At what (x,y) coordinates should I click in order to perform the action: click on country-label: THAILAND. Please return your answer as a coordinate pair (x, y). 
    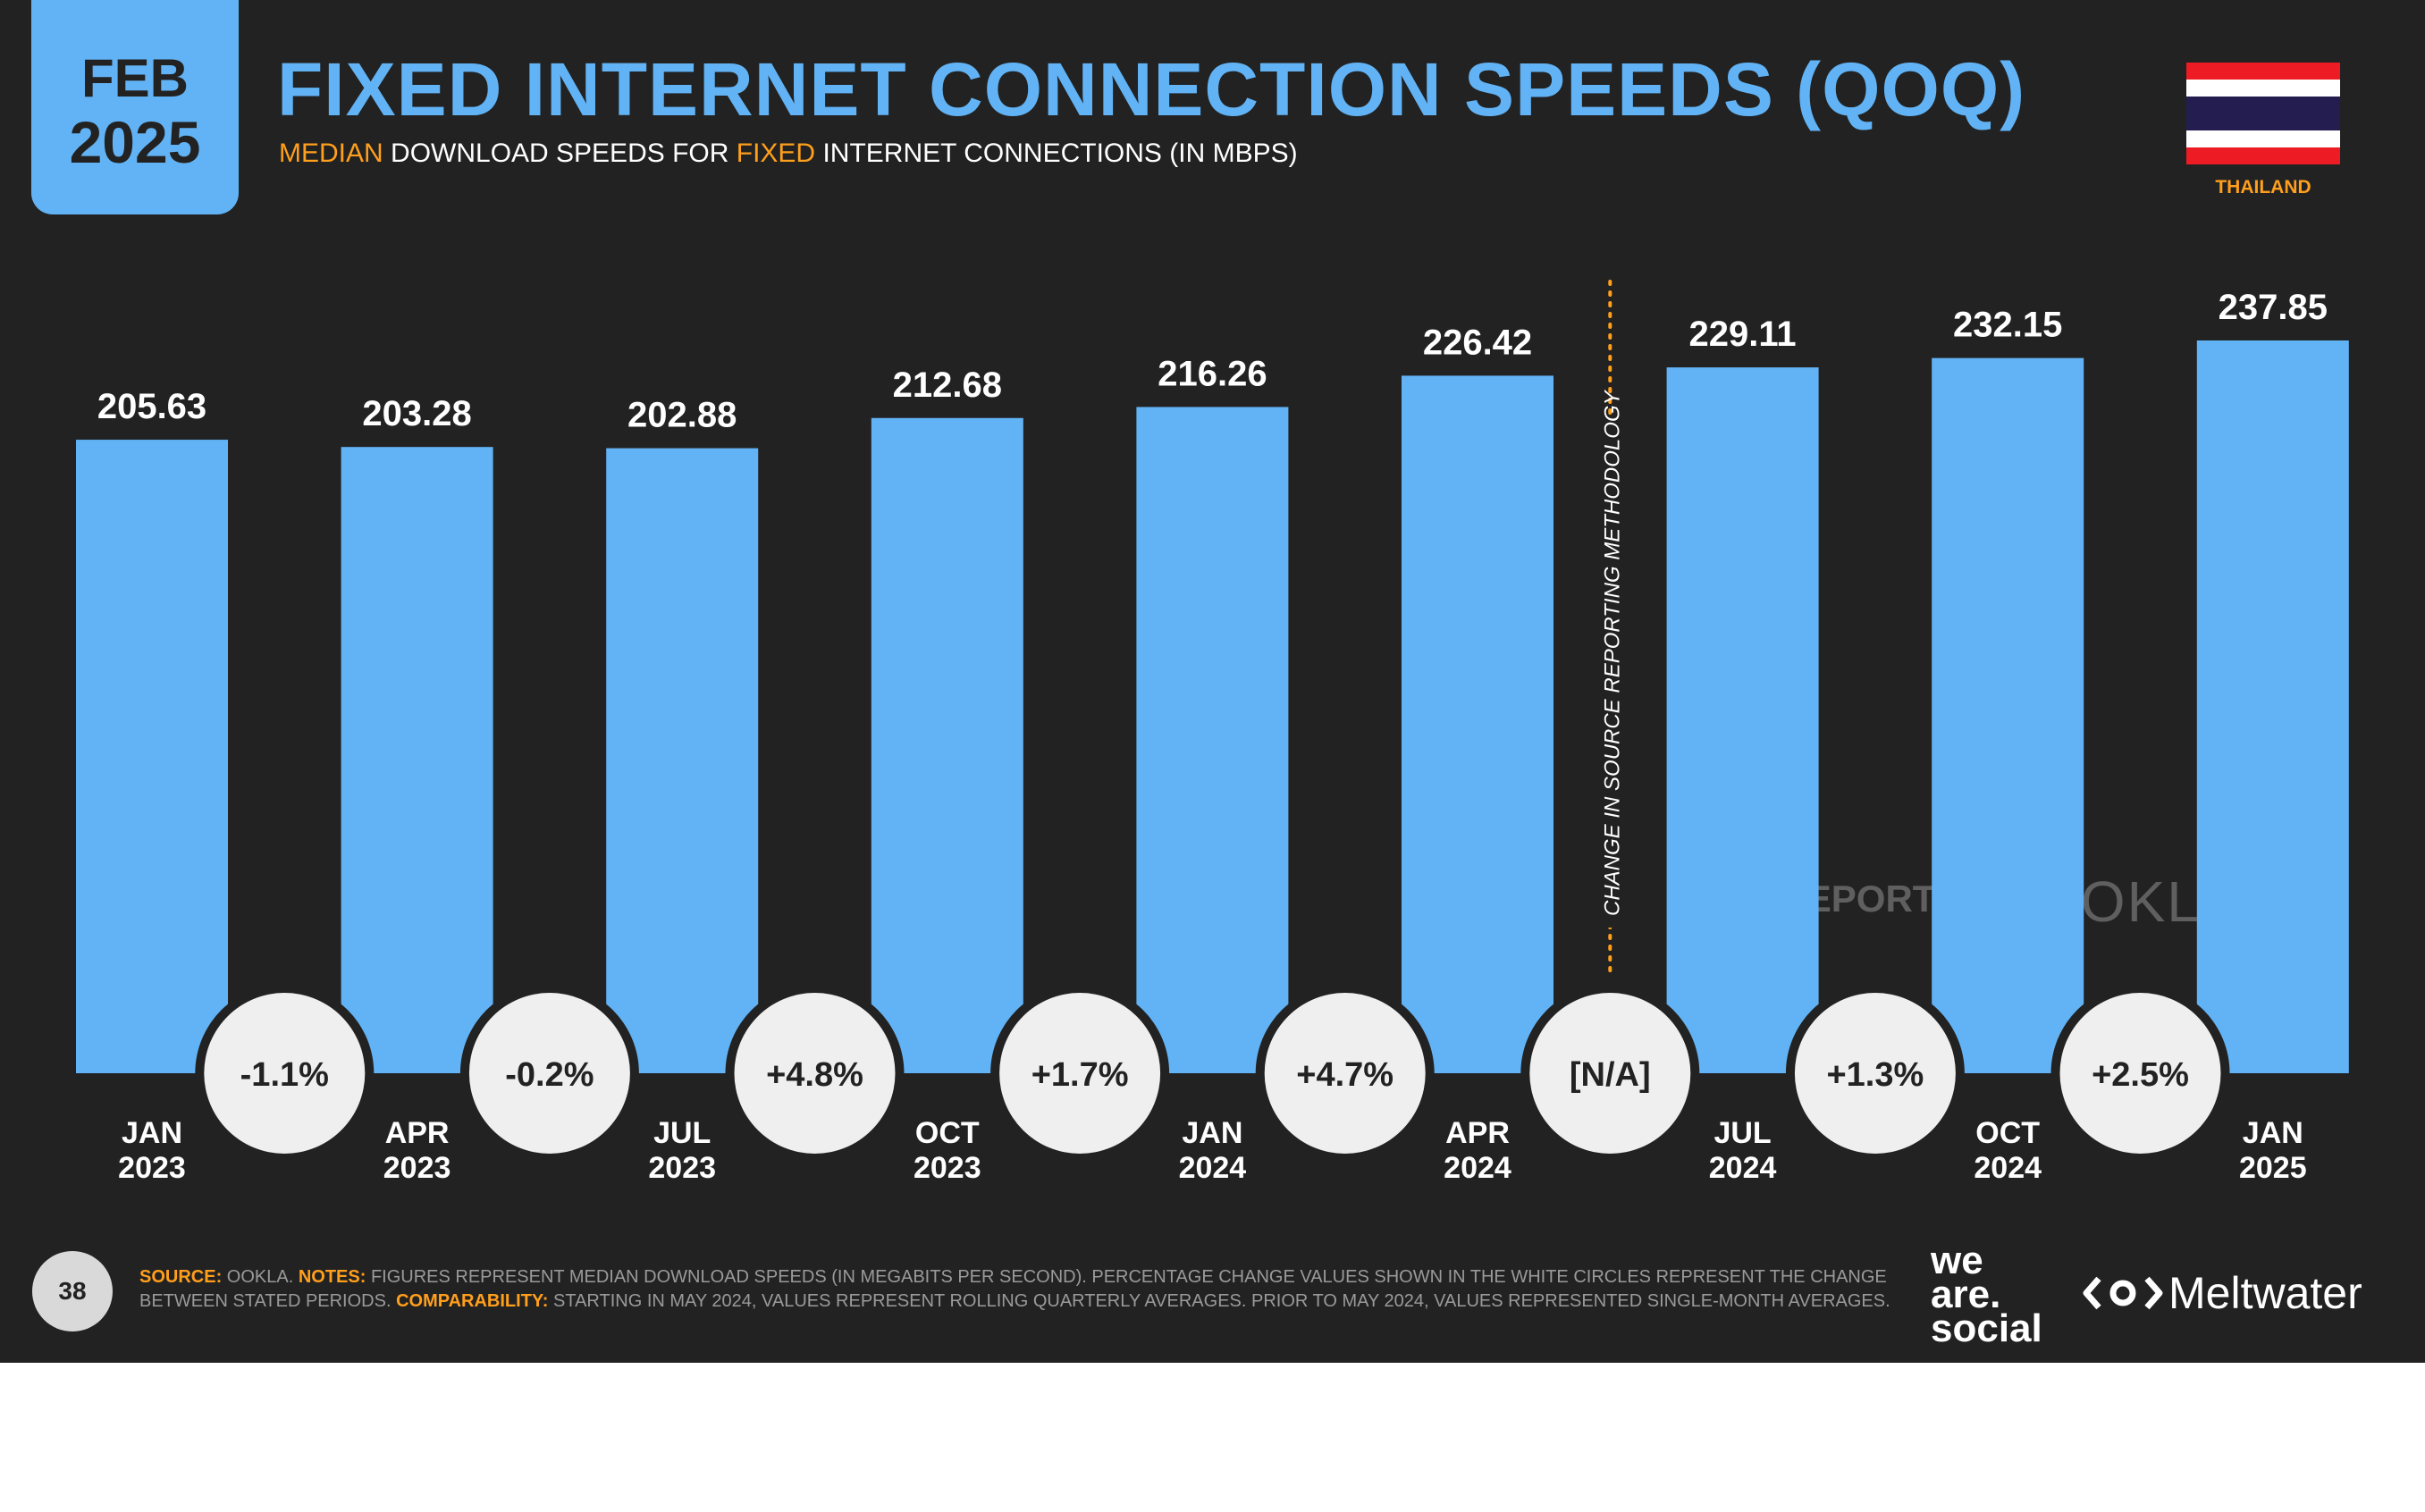
    Looking at the image, I should click on (2263, 187).